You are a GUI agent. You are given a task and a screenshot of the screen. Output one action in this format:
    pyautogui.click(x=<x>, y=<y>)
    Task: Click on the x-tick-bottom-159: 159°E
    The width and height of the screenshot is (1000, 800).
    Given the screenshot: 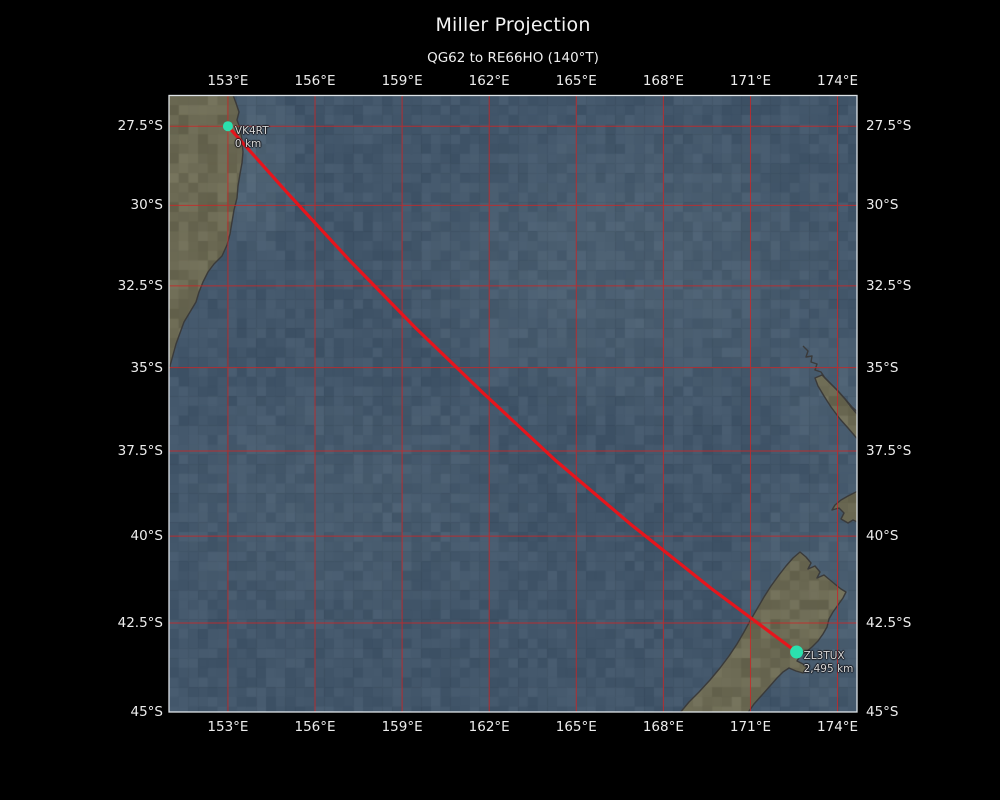 What is the action you would take?
    pyautogui.click(x=402, y=727)
    